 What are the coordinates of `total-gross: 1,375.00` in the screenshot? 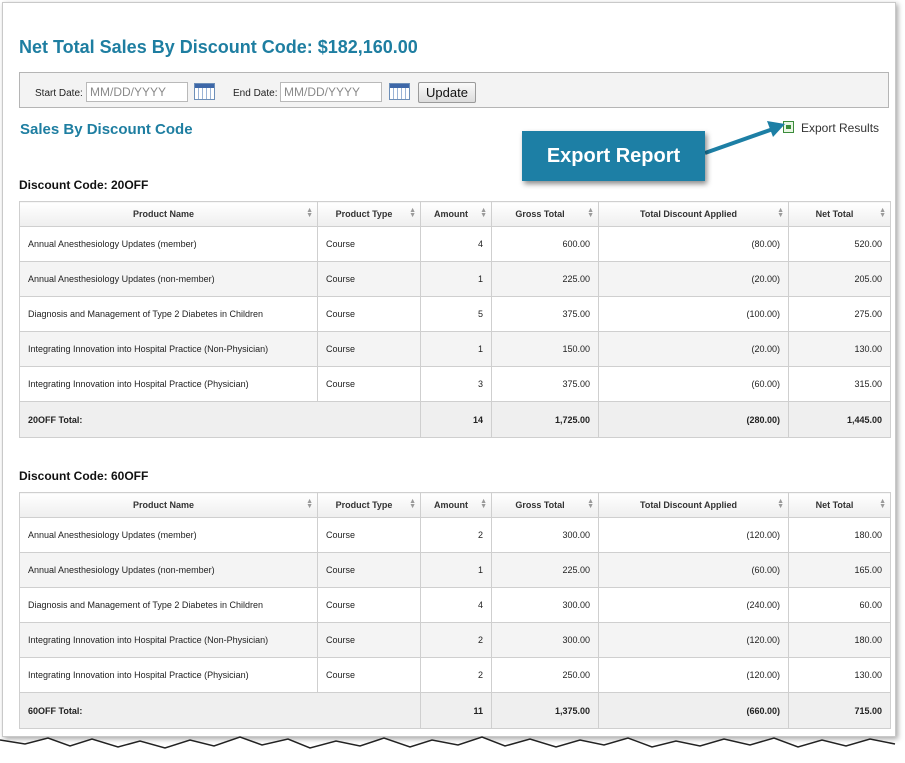 It's located at (545, 710).